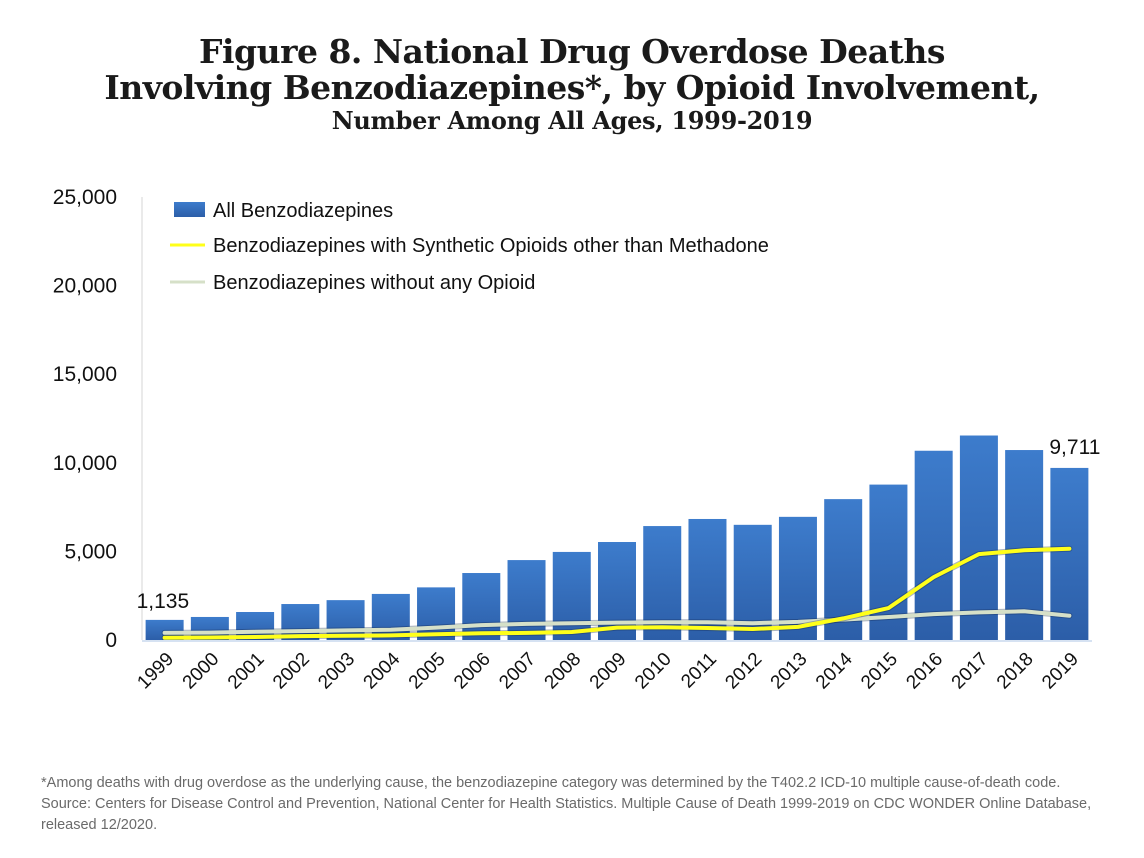 The height and width of the screenshot is (858, 1144). I want to click on x-tick-label: 2010, so click(653, 671).